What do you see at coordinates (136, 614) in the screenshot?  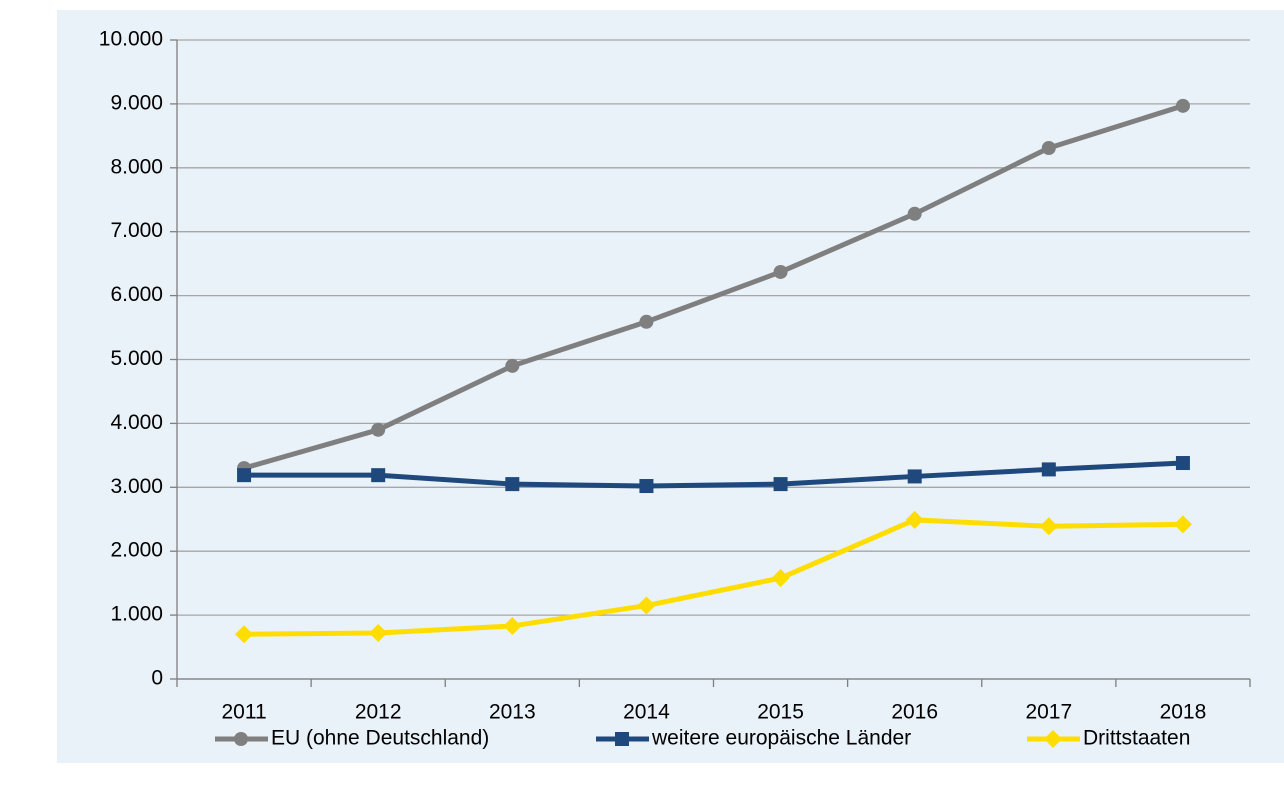 I see `y-tick-label: 1.000` at bounding box center [136, 614].